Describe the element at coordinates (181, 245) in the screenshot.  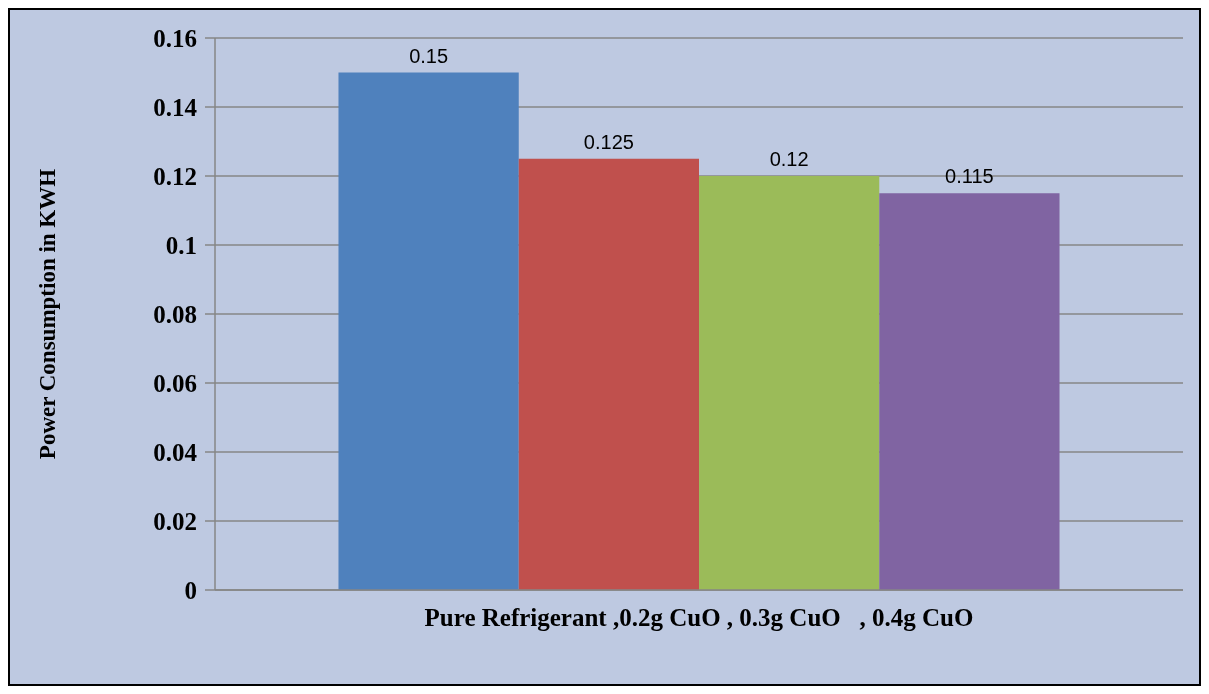
I see `y-tick-label: 0.1` at that location.